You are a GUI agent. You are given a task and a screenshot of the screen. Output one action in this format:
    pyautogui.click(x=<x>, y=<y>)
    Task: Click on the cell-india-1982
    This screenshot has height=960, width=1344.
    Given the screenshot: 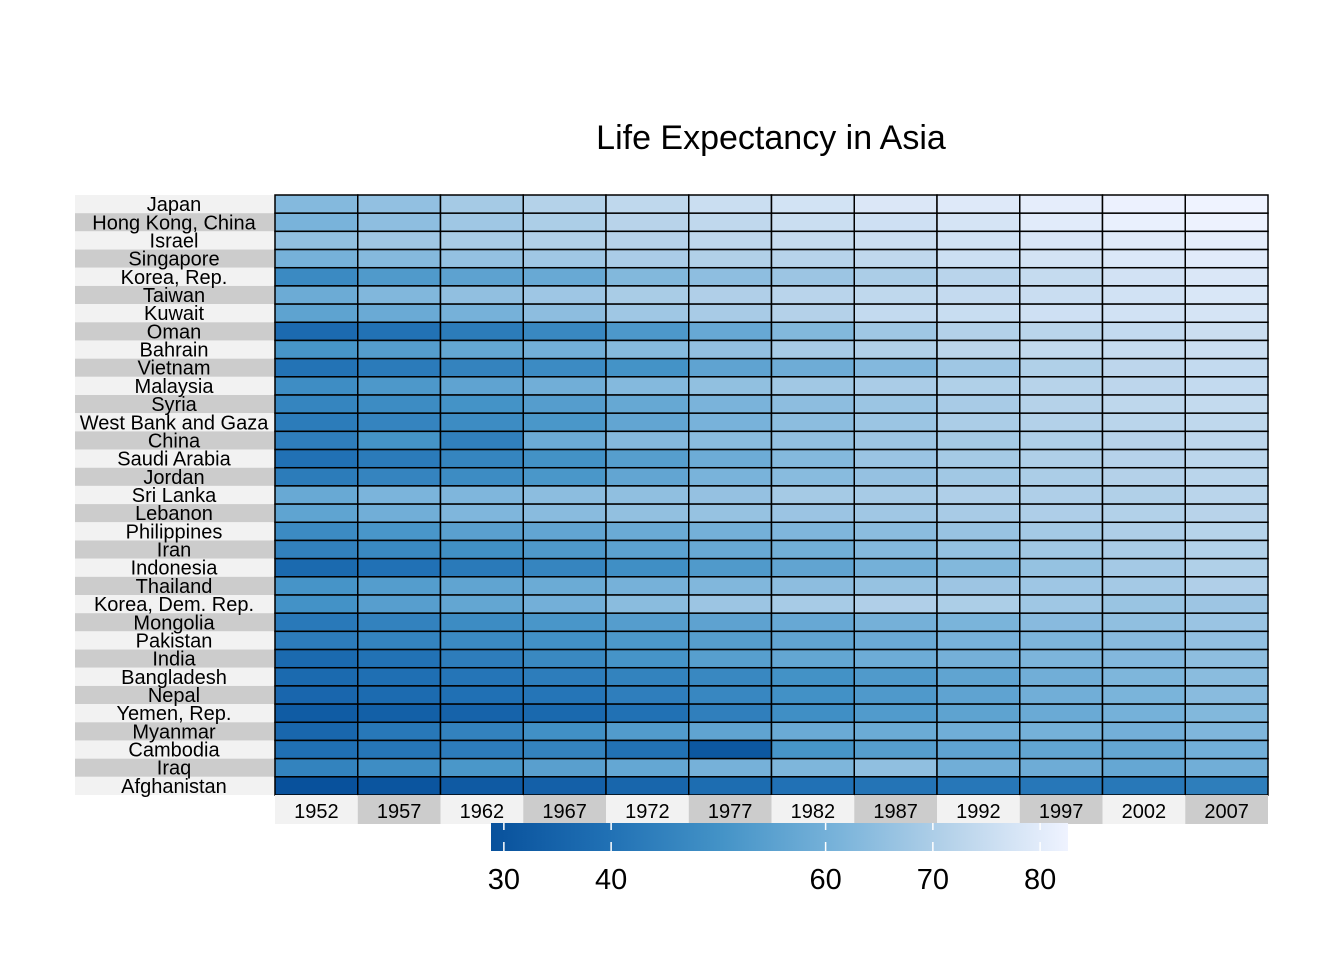 What is the action you would take?
    pyautogui.click(x=812, y=658)
    